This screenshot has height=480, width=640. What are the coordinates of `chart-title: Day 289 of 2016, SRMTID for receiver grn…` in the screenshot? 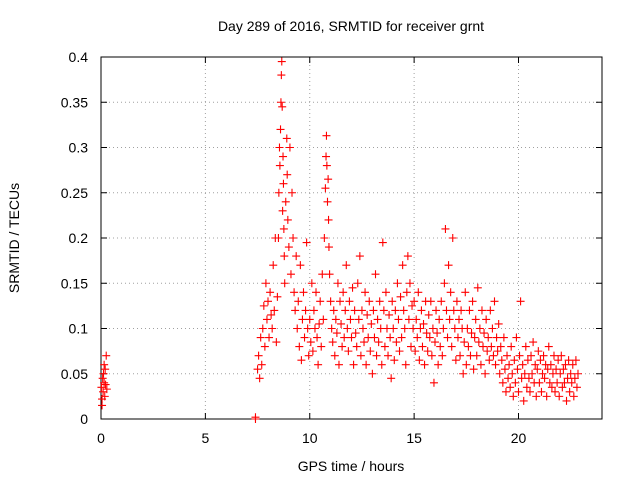 It's located at (351, 26).